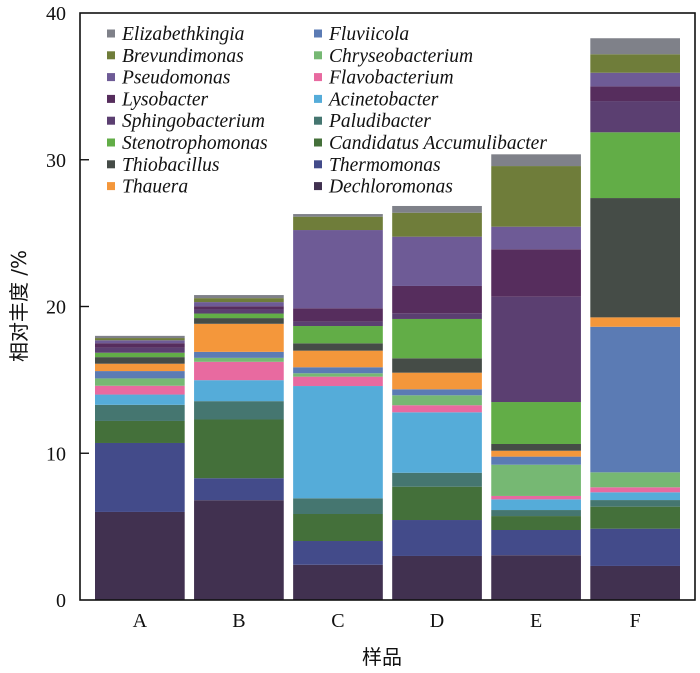 This screenshot has height=673, width=700. What do you see at coordinates (635, 490) in the screenshot?
I see `bar-segment-f-flavobacterium` at bounding box center [635, 490].